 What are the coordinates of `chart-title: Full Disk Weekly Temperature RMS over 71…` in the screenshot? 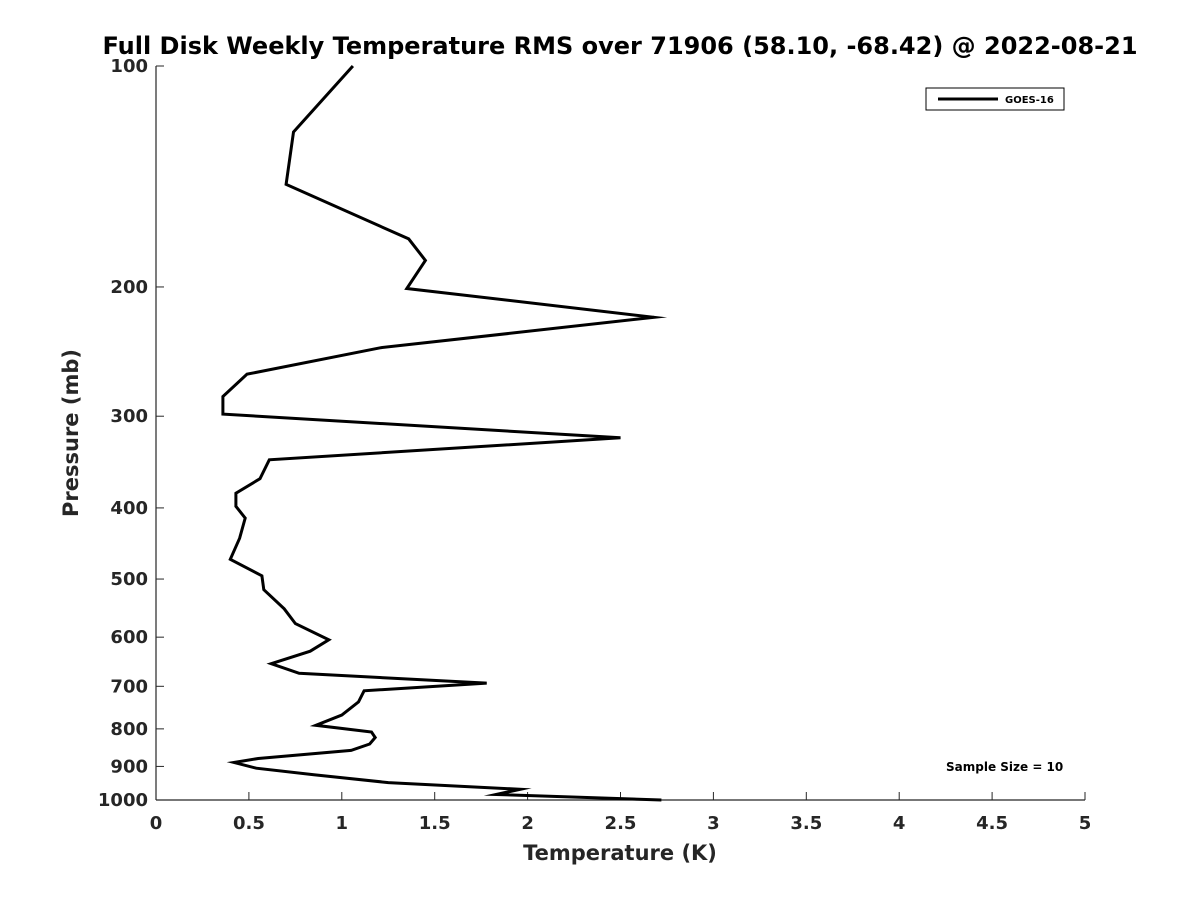 It's located at (619, 46).